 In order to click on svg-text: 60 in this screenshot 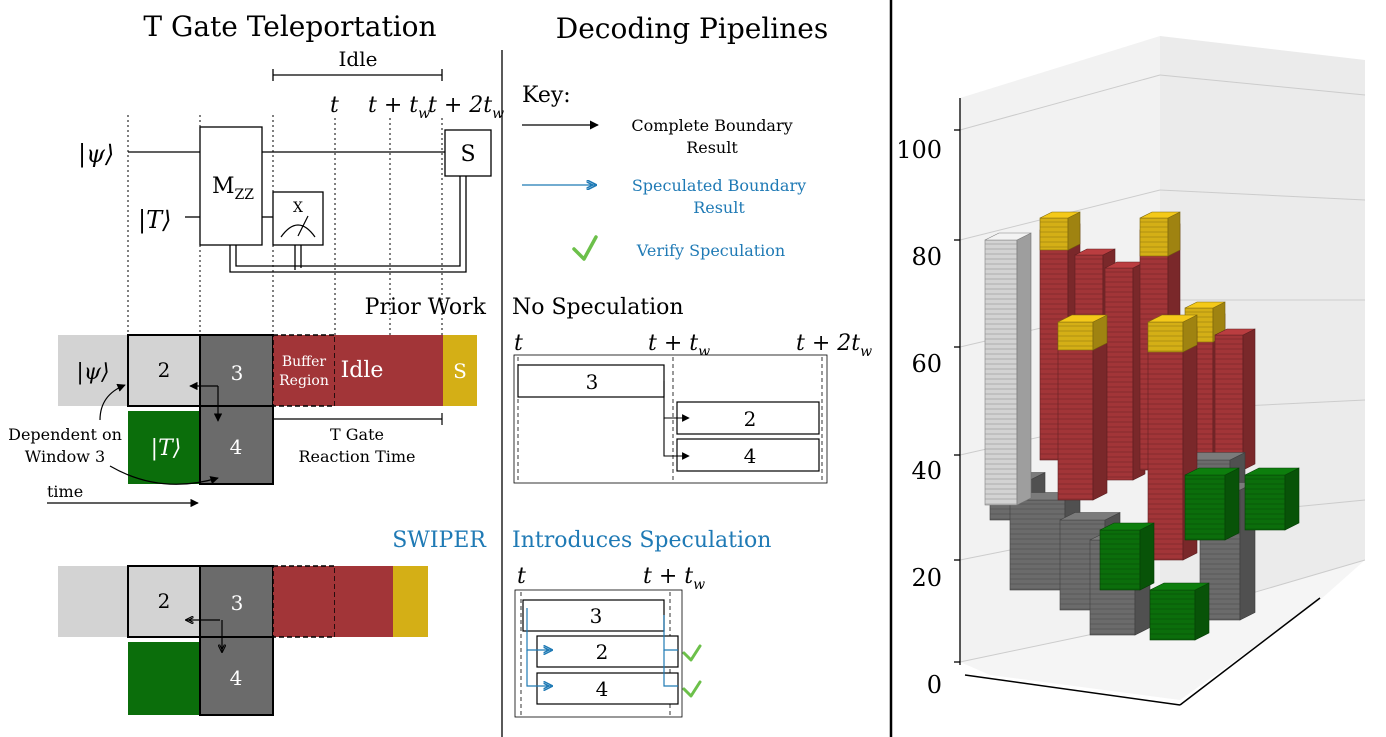, I will do `click(926, 364)`.